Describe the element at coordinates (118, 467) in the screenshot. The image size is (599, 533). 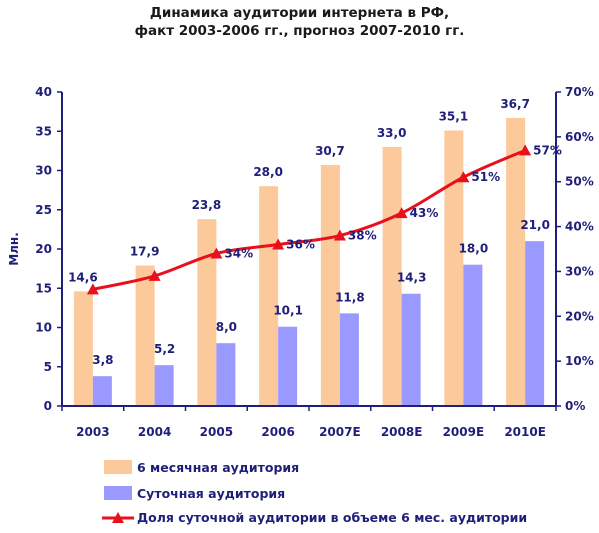
I see `legend-swatch-6-month` at that location.